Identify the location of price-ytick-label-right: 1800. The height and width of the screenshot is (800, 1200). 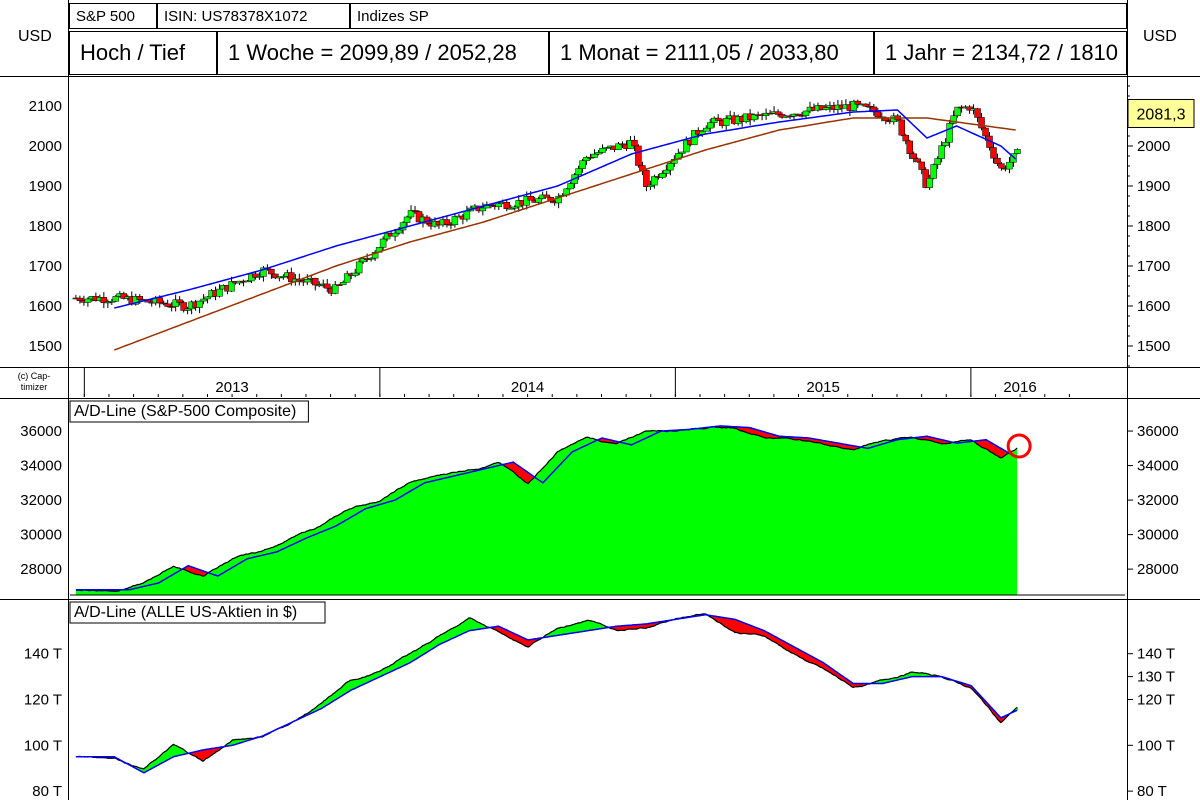
(1153, 226).